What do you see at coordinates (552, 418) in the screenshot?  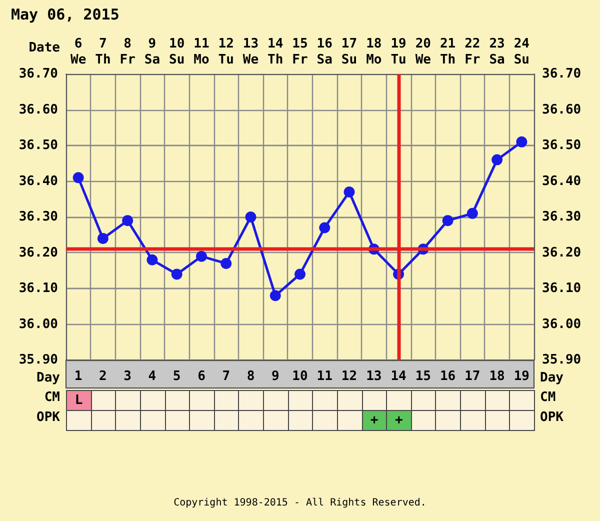 I see `y2-tick-label: OPK` at bounding box center [552, 418].